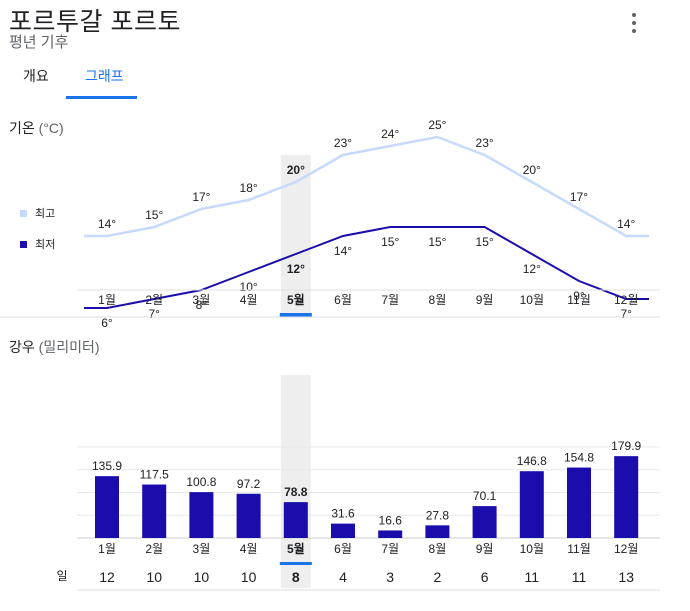 The height and width of the screenshot is (611, 690). Describe the element at coordinates (249, 300) in the screenshot. I see `temp-month-label: 4월` at that location.